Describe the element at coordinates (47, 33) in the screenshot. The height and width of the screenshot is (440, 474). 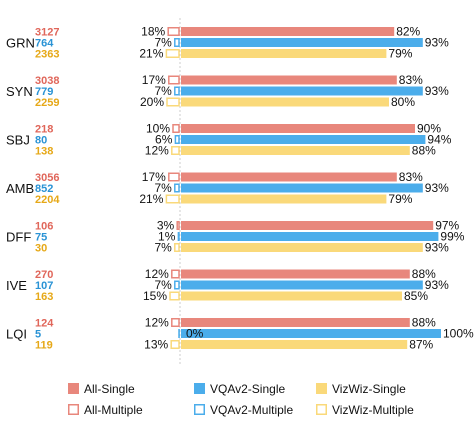
I see `count-all-grn: 3127` at that location.